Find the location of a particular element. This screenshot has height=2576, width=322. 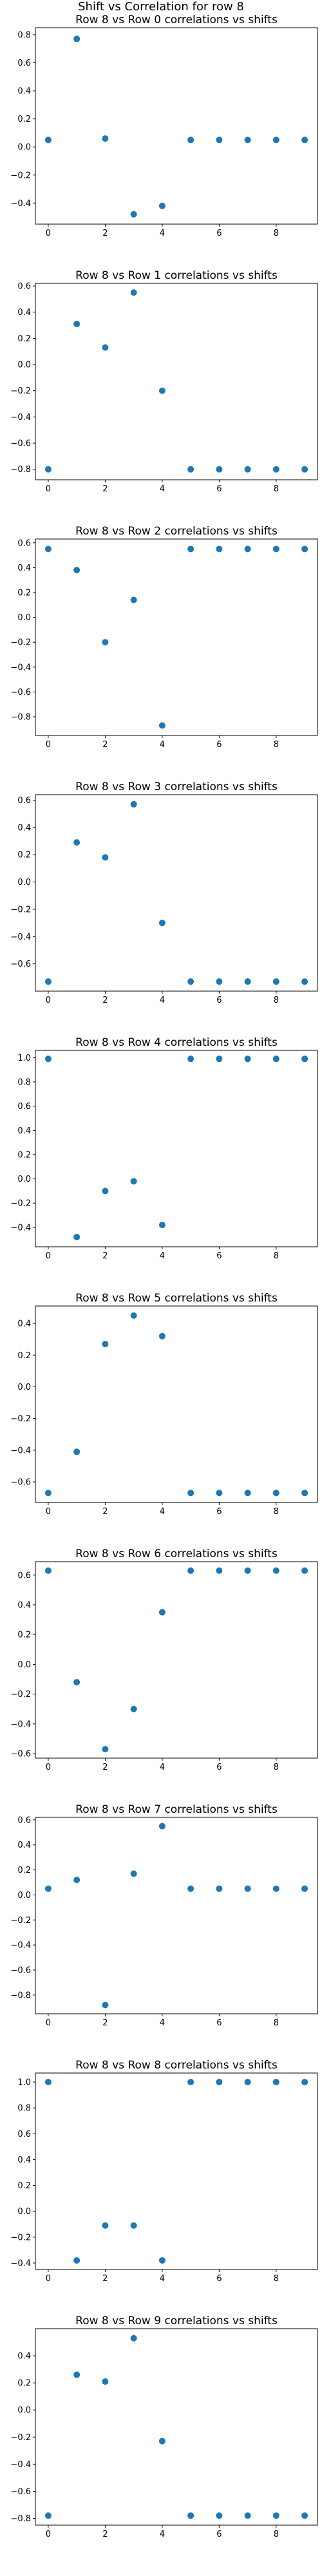

y-tick-label: −0.8 is located at coordinates (20, 718).